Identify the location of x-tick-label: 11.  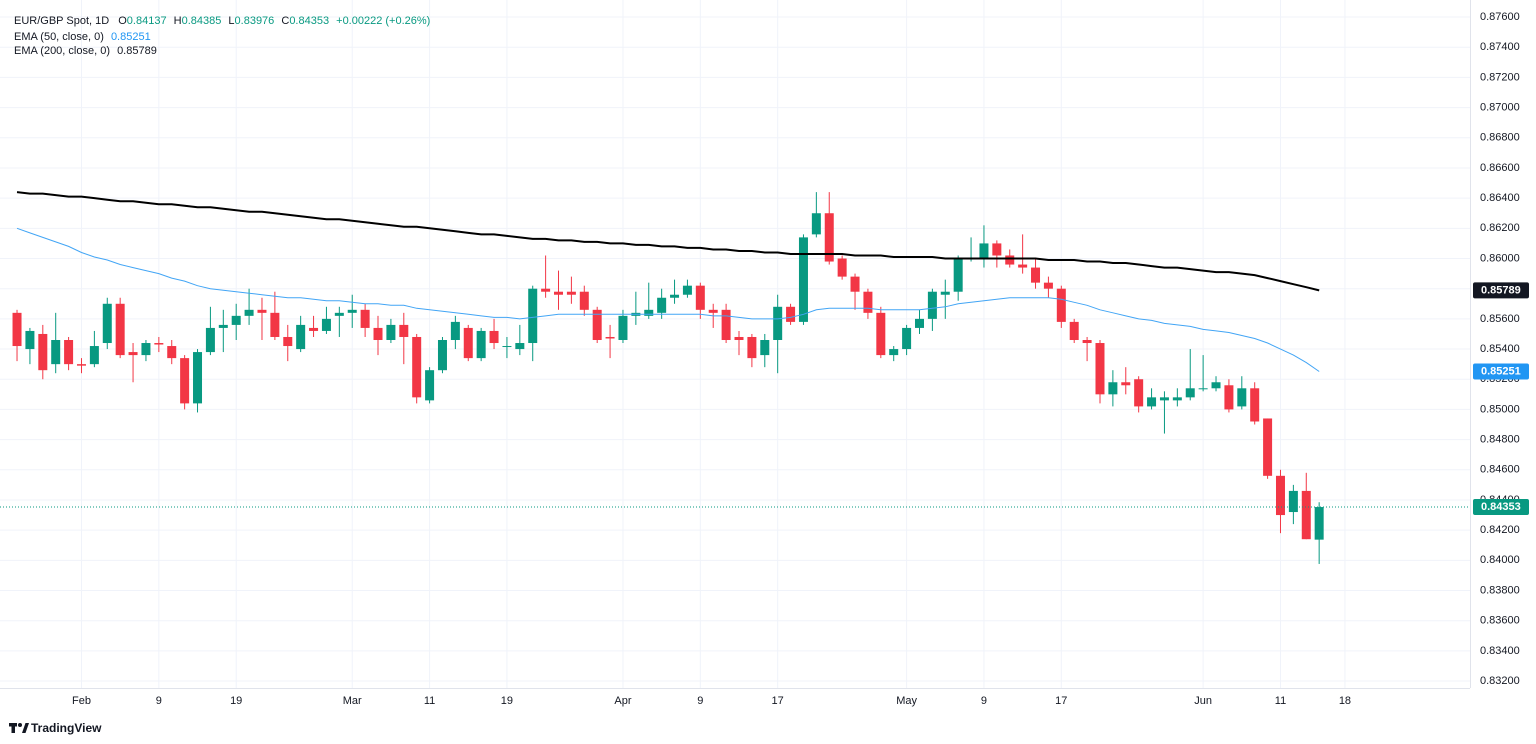
(1280, 701).